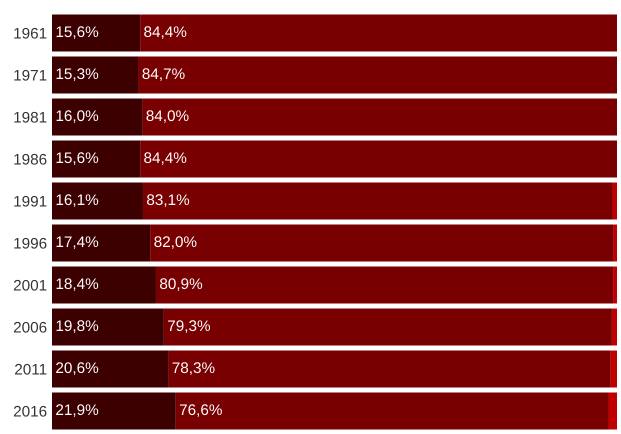 Image resolution: width=621 pixels, height=434 pixels. I want to click on data-label: 20,6%, so click(77, 368).